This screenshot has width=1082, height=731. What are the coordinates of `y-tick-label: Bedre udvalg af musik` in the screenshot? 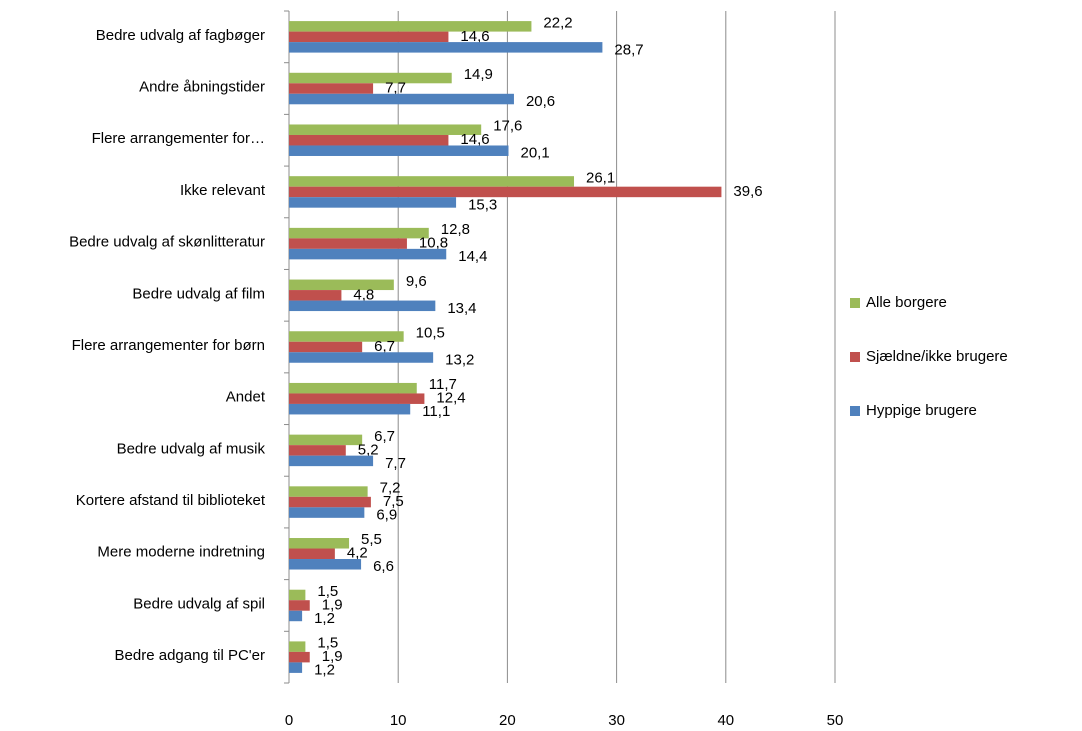 It's located at (191, 448).